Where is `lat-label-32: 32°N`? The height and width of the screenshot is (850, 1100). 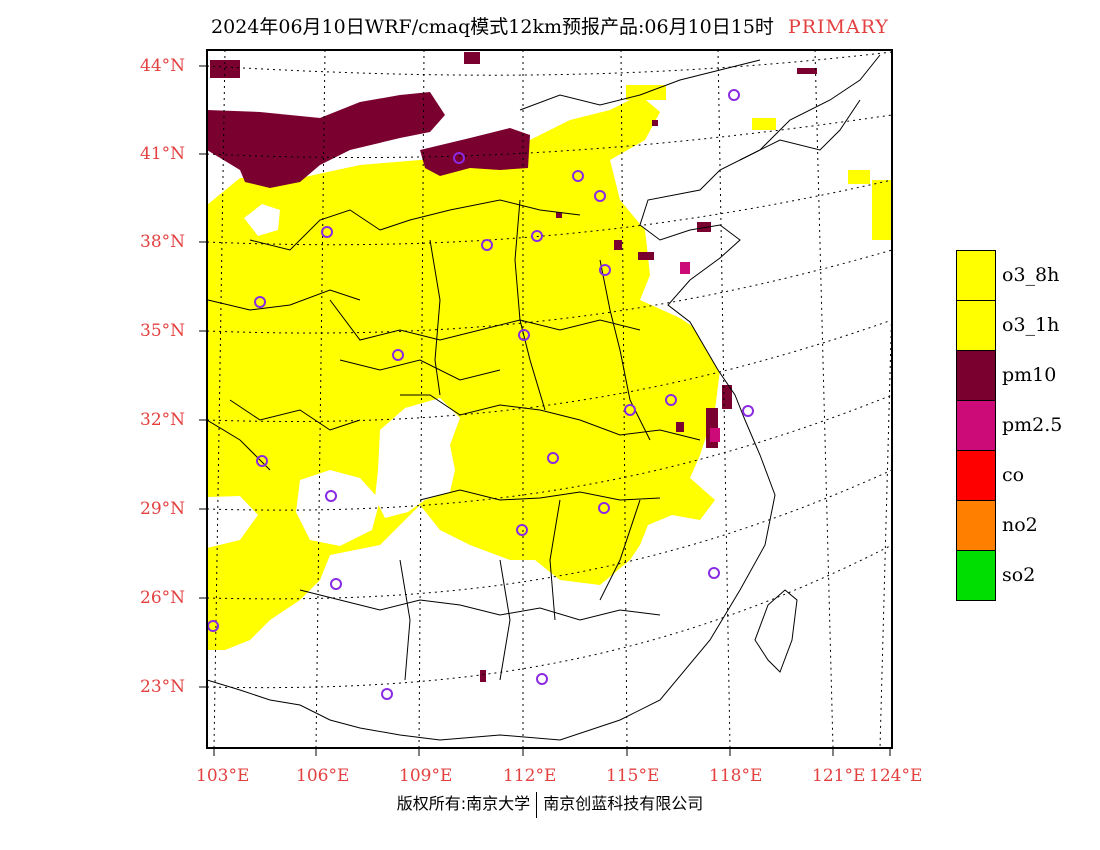 lat-label-32: 32°N is located at coordinates (163, 420).